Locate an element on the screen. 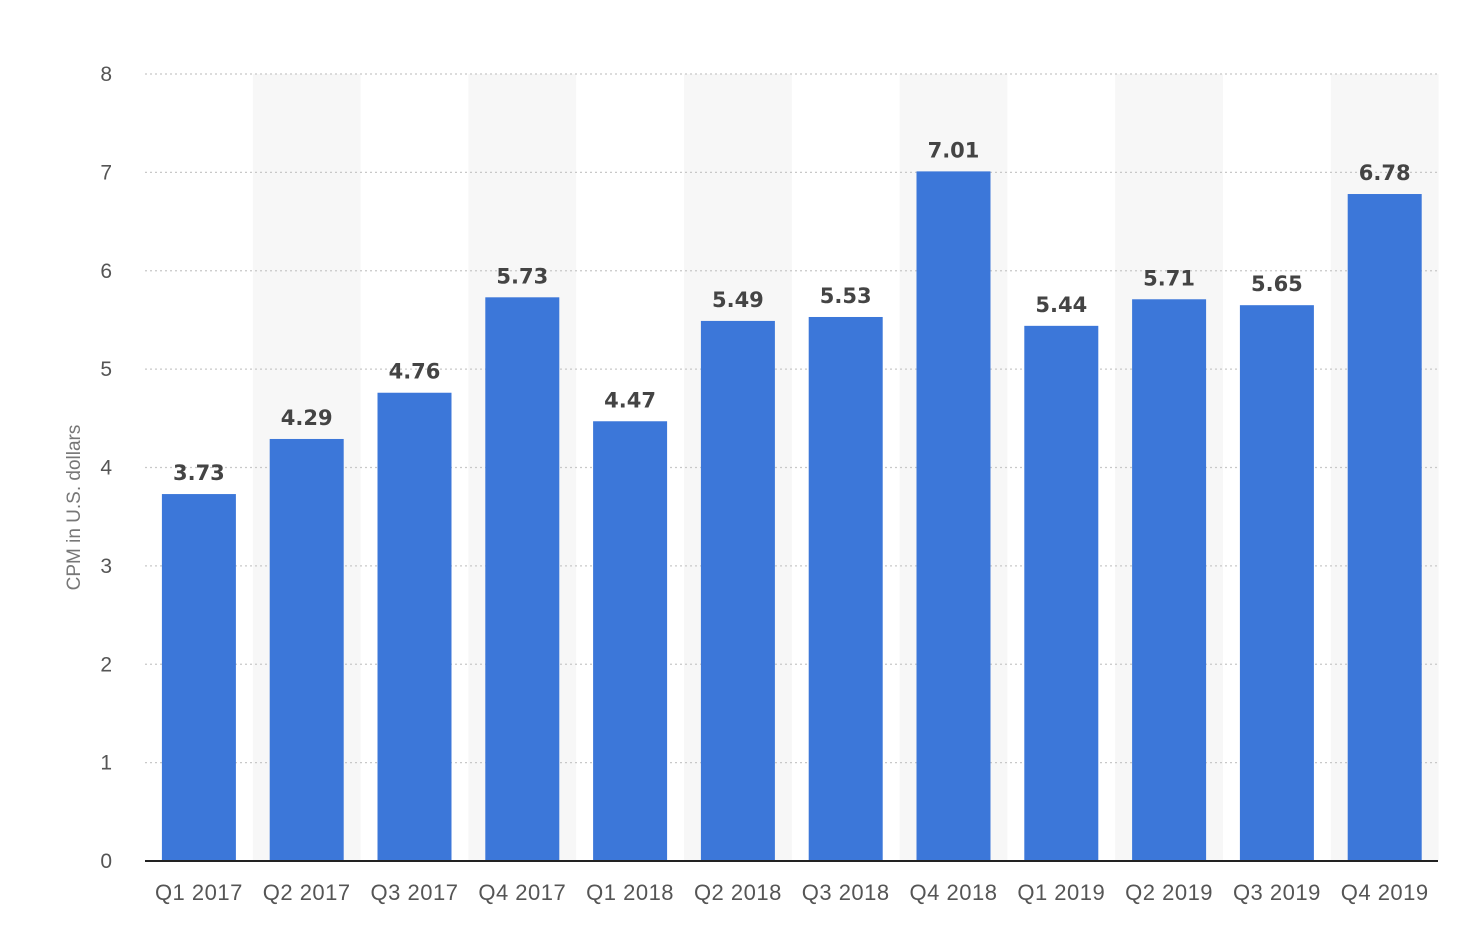 The height and width of the screenshot is (932, 1472). data-label: 7.01 is located at coordinates (954, 150).